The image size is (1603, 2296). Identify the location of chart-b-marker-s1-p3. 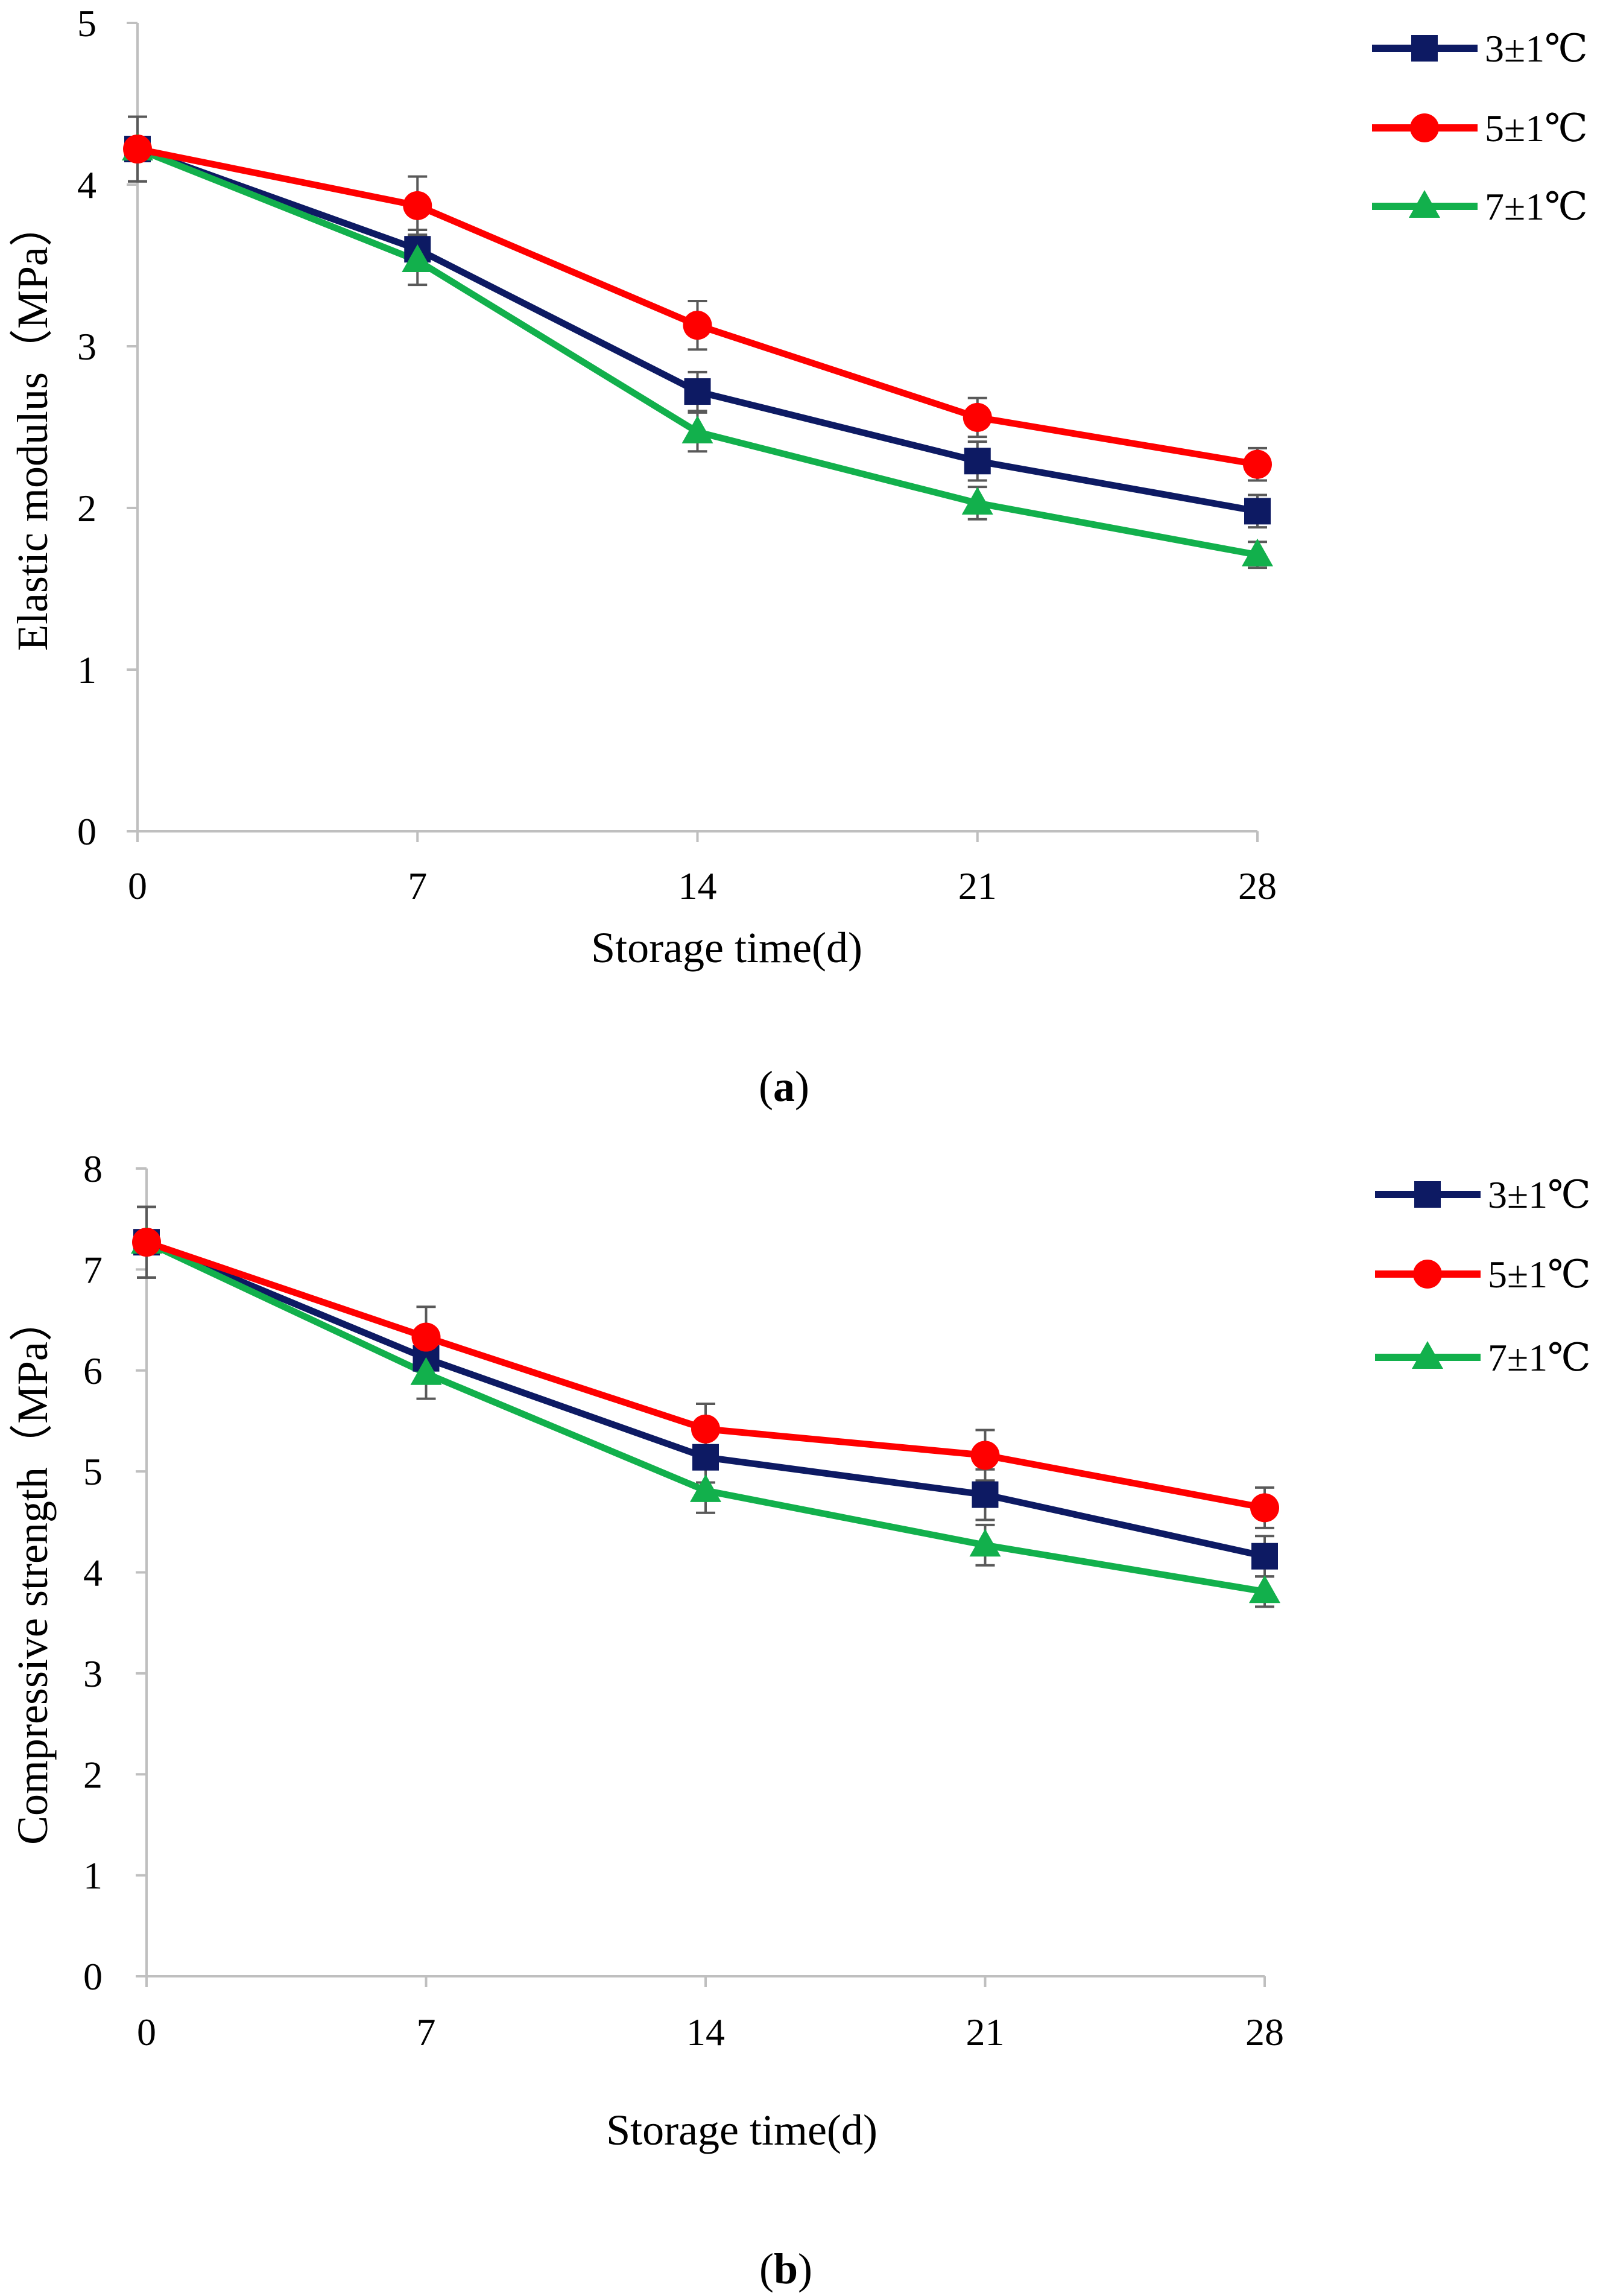
(985, 1455).